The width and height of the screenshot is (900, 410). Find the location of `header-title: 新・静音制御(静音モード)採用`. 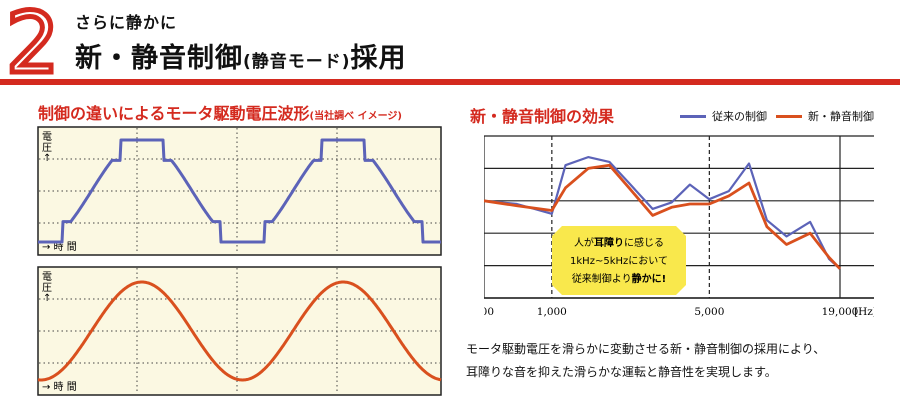

header-title: 新・静音制御(静音モード)採用 is located at coordinates (241, 55).